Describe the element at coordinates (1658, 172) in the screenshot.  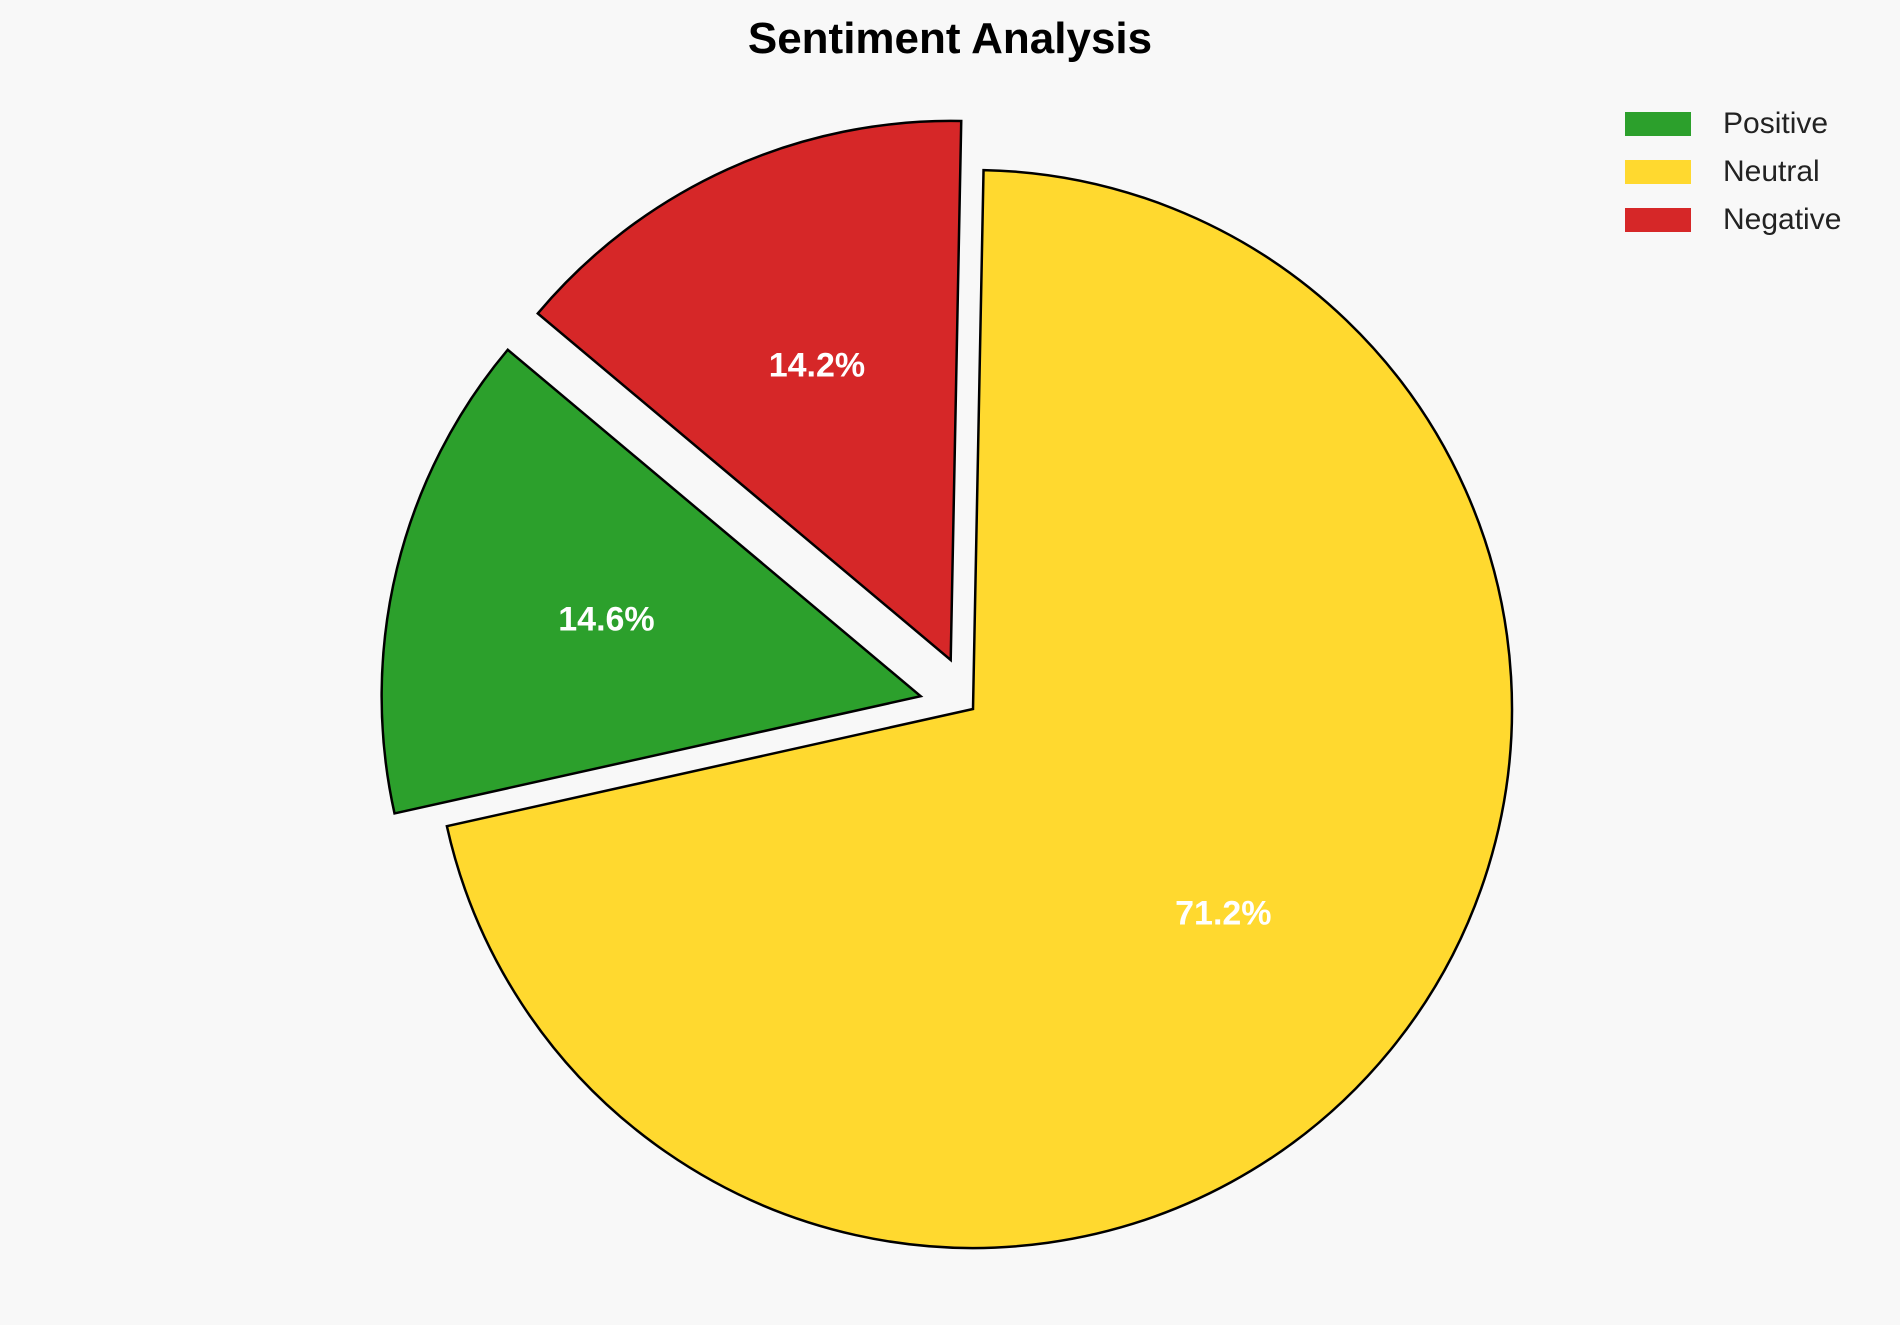
I see `legend-swatch-neutral` at that location.